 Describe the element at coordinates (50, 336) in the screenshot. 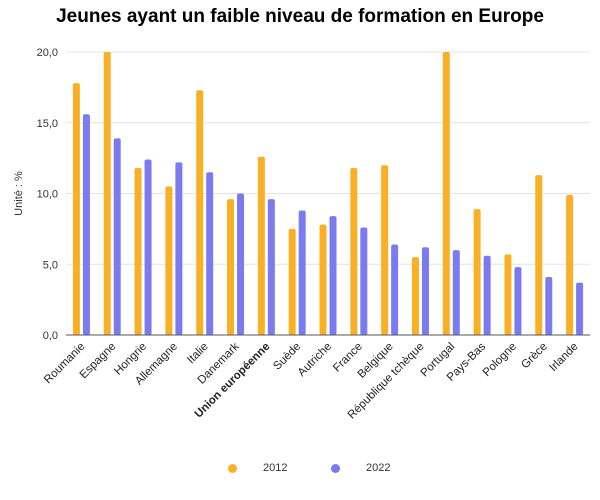

I see `y-tick-label: 0,0` at that location.